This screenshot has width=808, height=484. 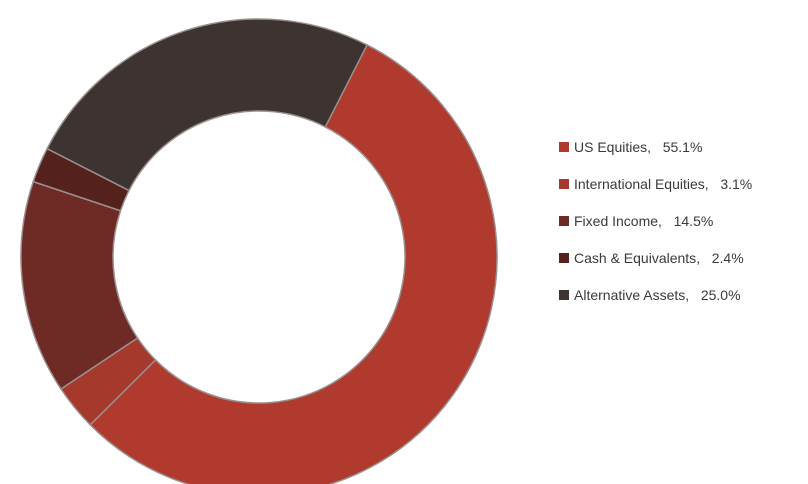 I want to click on legend-item-international-equities: International Equities, 3.1%, so click(x=681, y=183).